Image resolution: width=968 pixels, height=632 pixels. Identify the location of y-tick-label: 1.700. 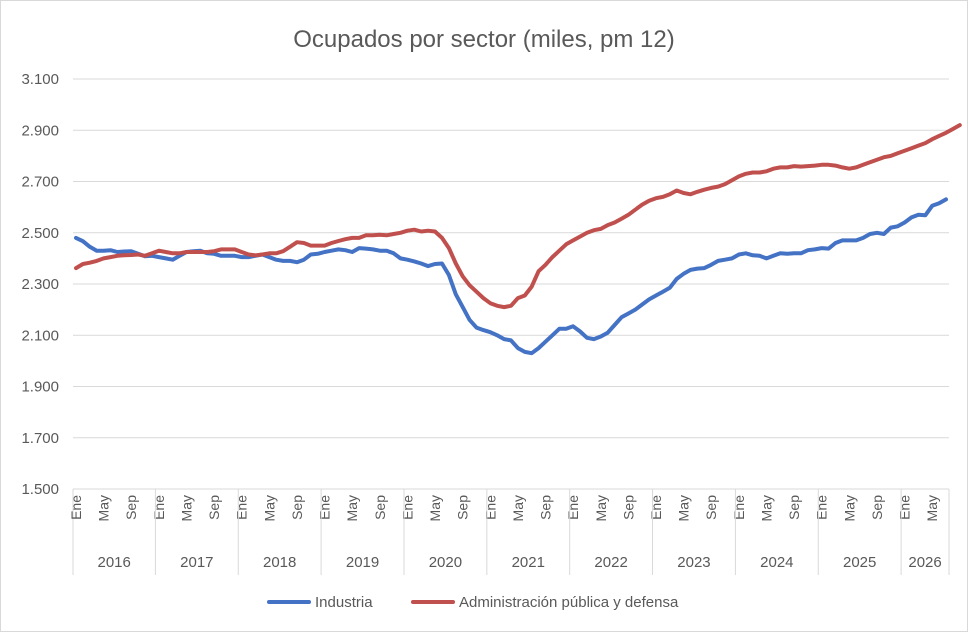
(40, 438).